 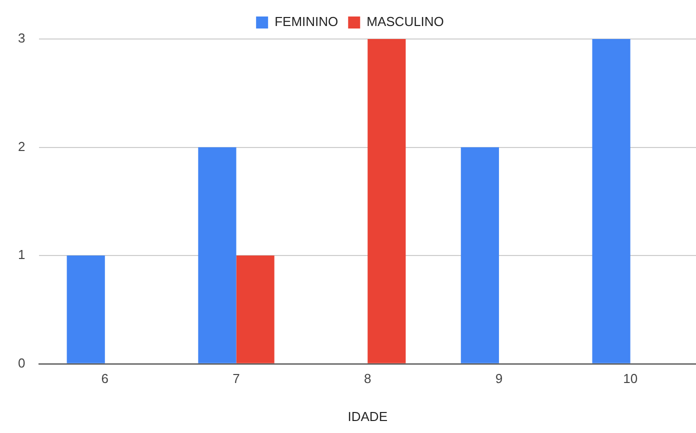 What do you see at coordinates (368, 416) in the screenshot?
I see `x-axis-title: IDADE` at bounding box center [368, 416].